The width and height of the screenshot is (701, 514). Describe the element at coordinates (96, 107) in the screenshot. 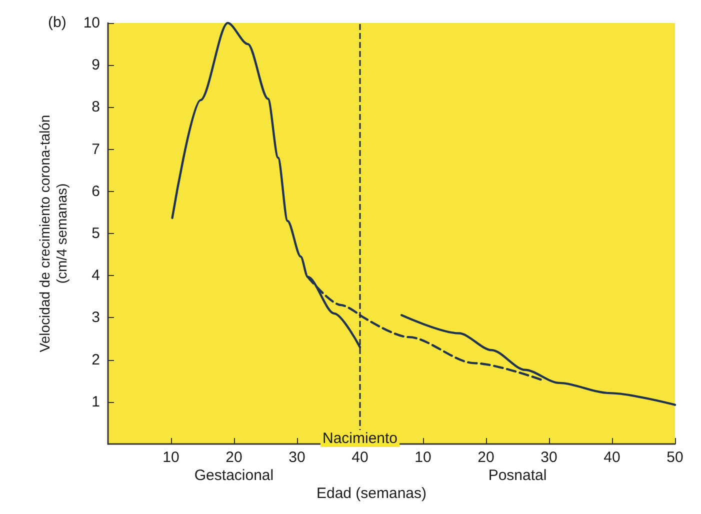

I see `y-tick-label: 8` at that location.